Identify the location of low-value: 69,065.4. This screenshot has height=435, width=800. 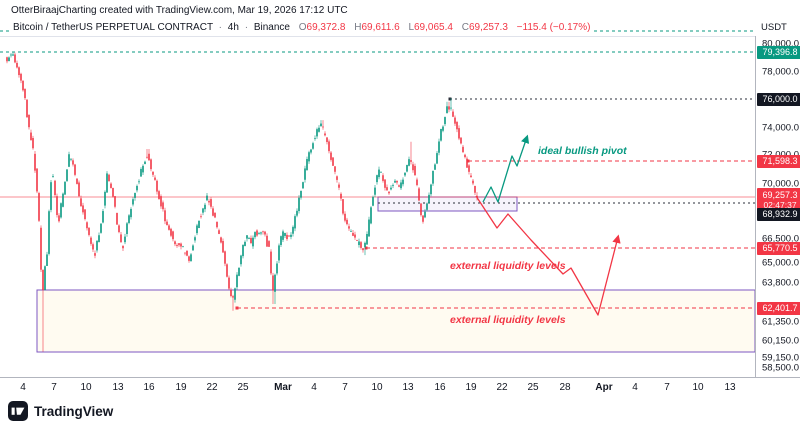
(433, 27).